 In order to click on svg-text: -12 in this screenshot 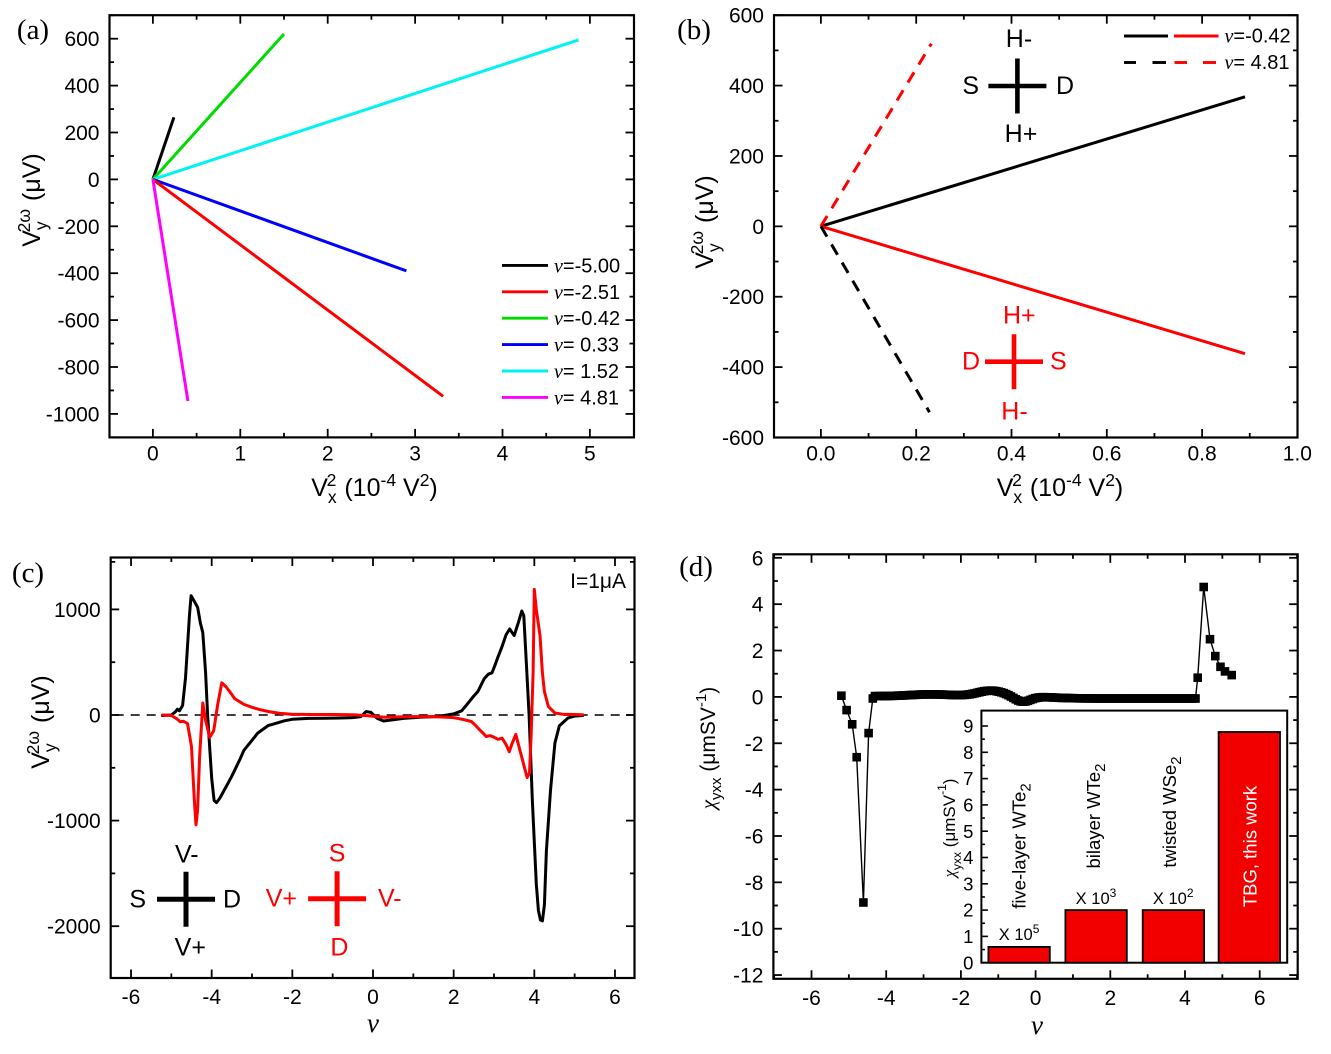, I will do `click(748, 976)`.